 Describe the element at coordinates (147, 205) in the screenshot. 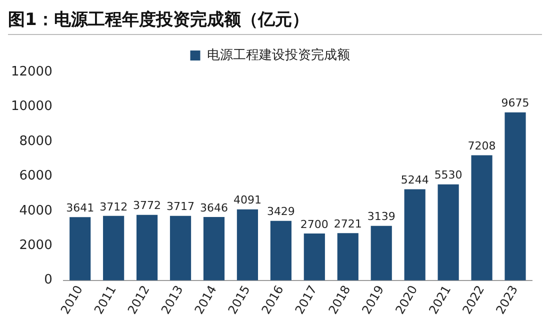

I see `data-label: 3772` at that location.